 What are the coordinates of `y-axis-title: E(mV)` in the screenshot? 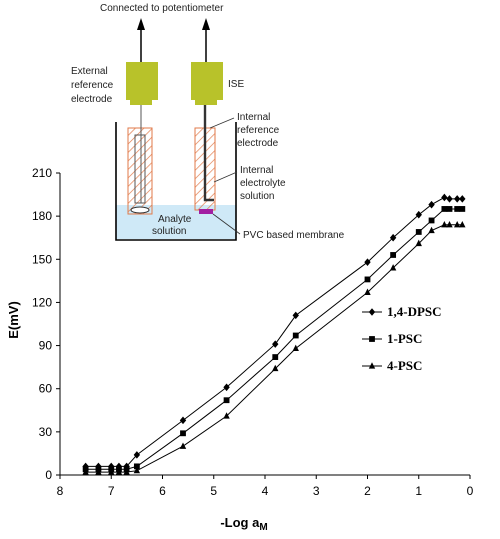 It's located at (13, 320).